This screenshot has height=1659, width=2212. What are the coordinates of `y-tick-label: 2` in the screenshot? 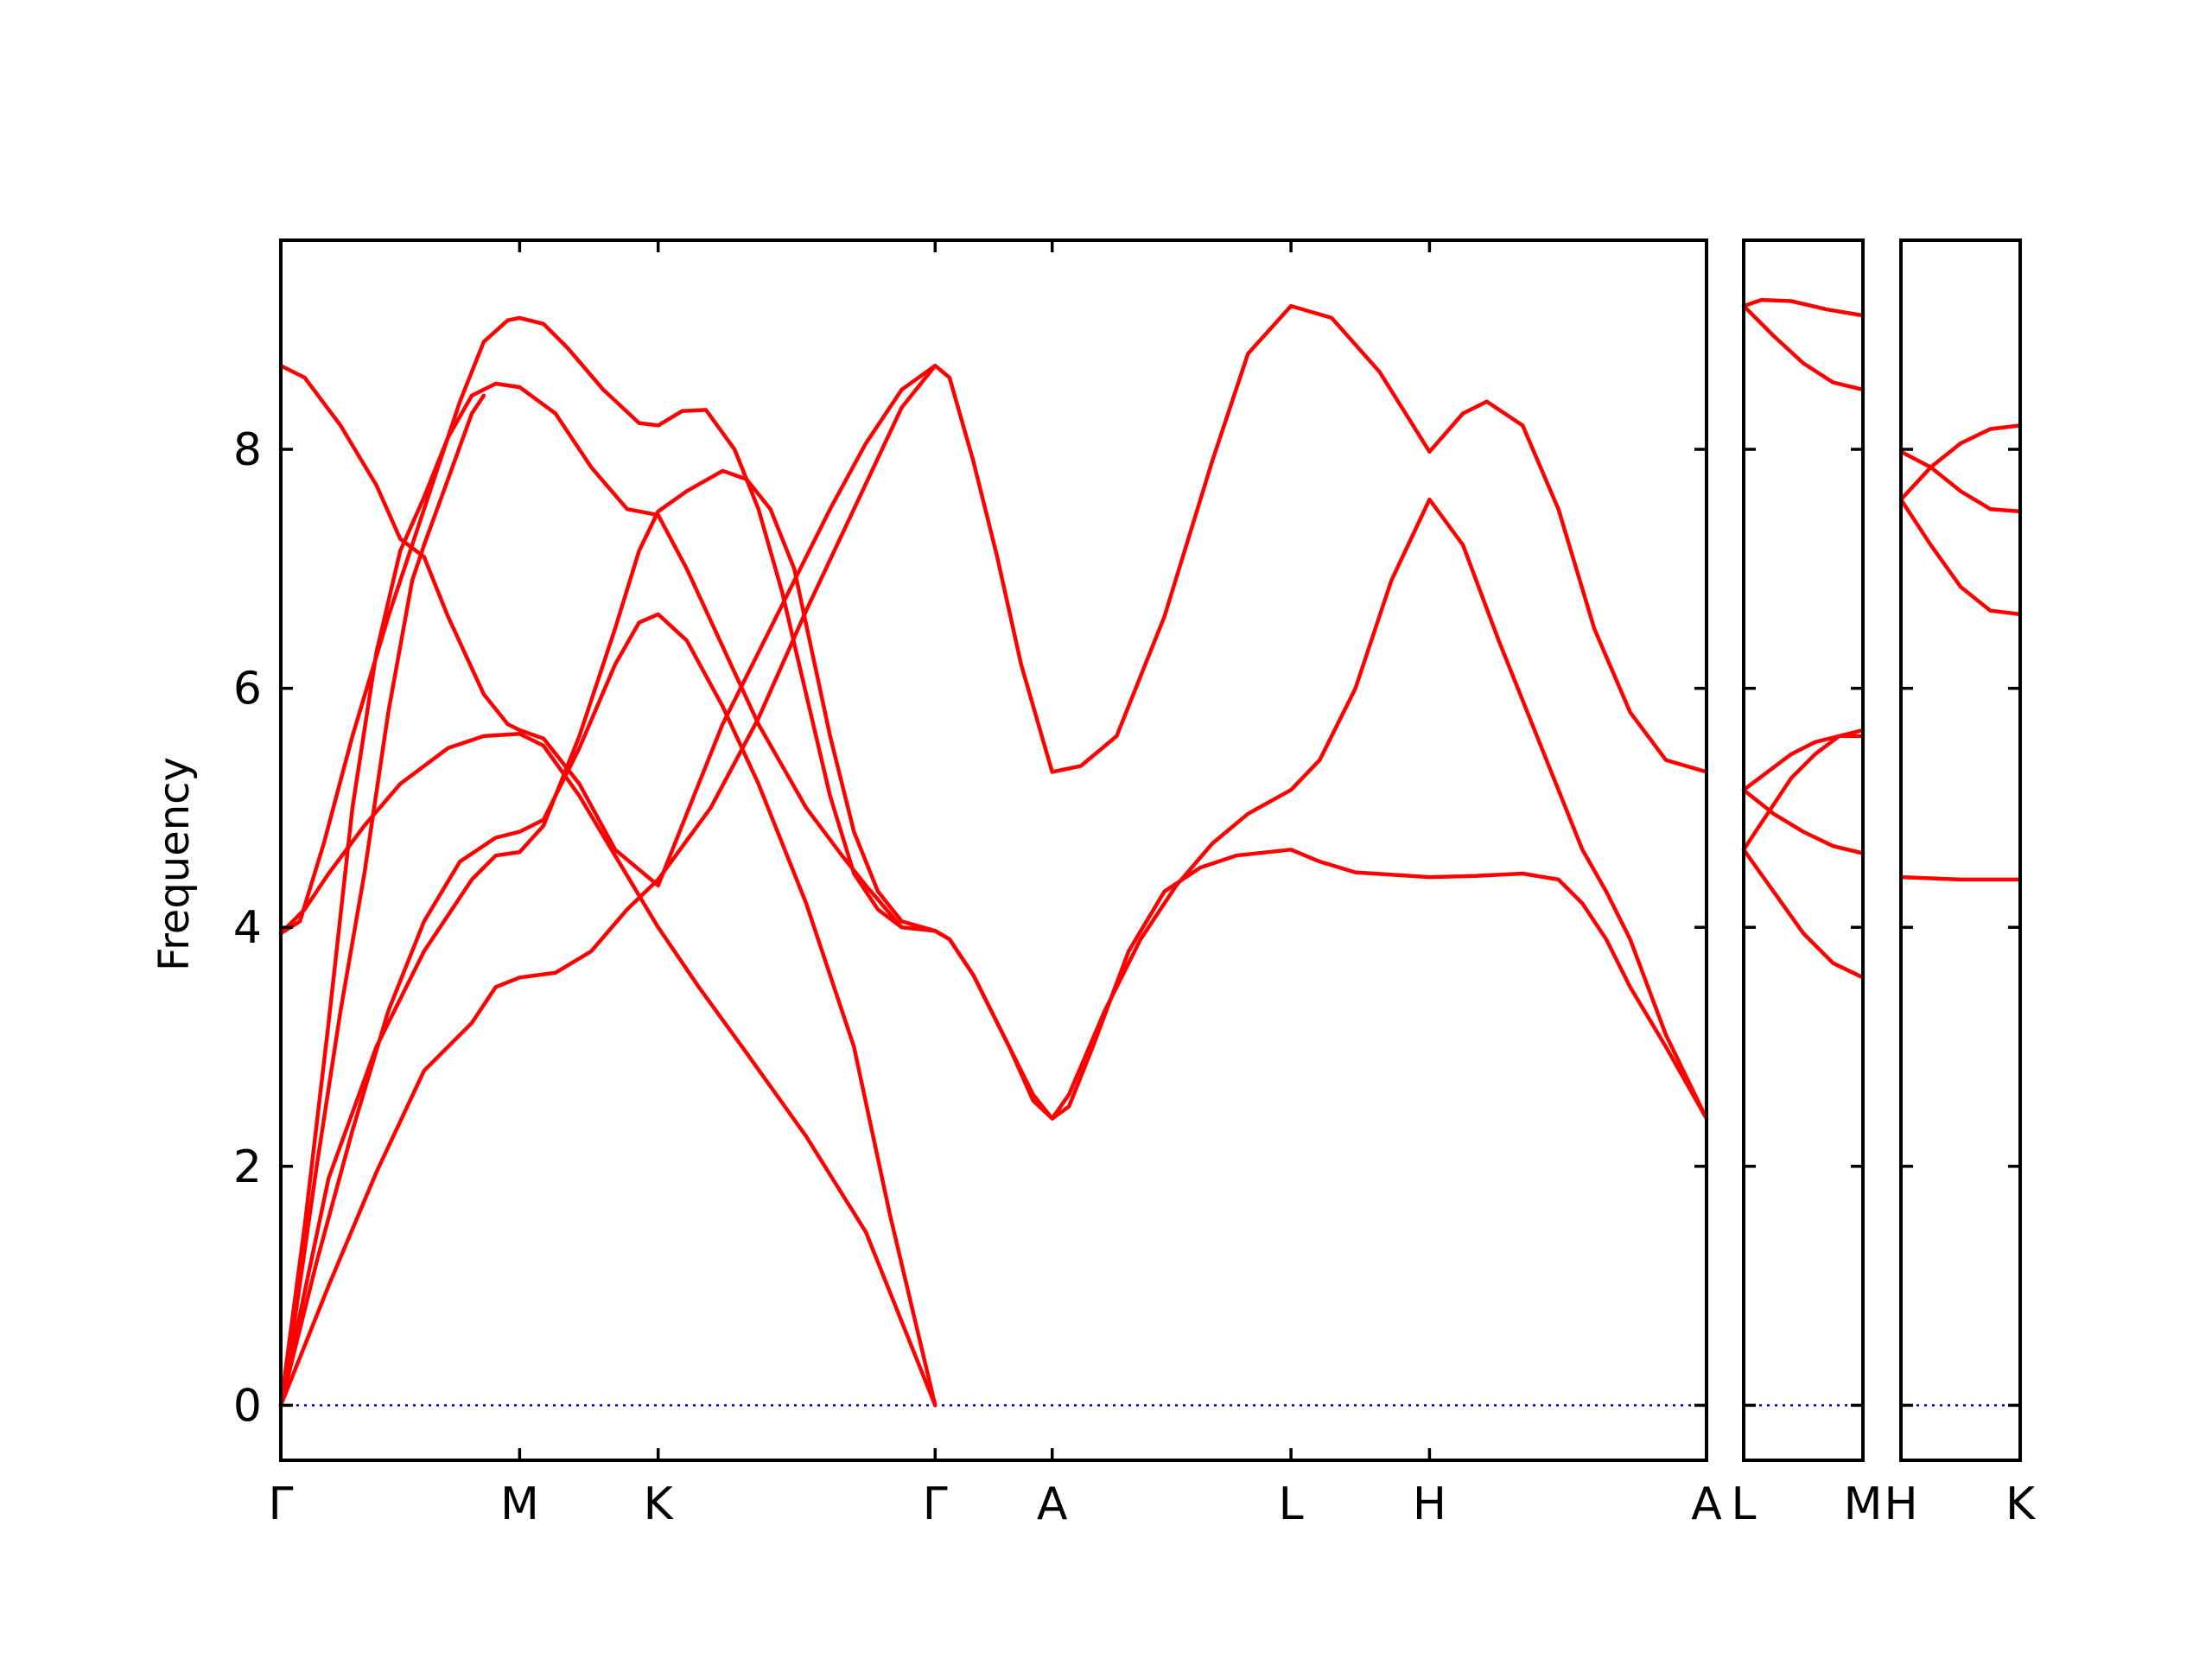 It's located at (247, 1167).